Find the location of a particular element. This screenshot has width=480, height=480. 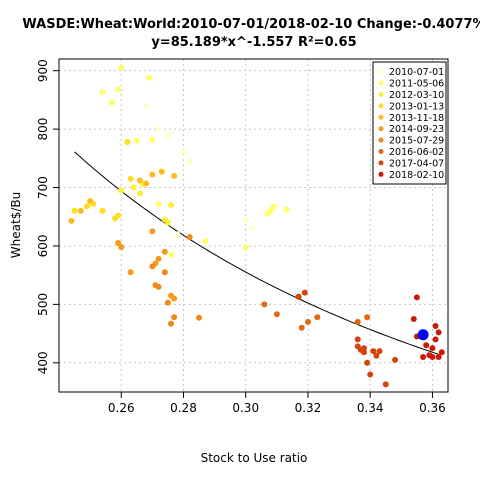

y-axis-label: Wheat$/Bu is located at coordinates (16, 225).